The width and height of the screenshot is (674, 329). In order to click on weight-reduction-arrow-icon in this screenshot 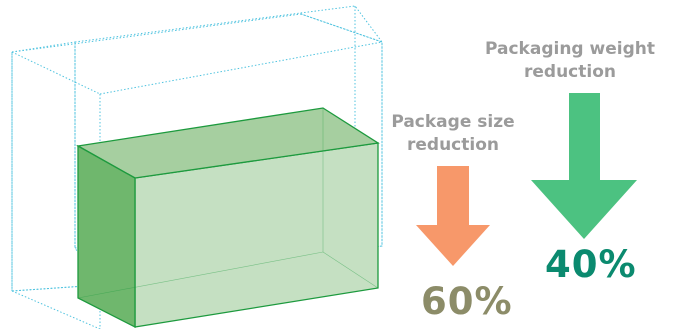, I will do `click(584, 166)`.